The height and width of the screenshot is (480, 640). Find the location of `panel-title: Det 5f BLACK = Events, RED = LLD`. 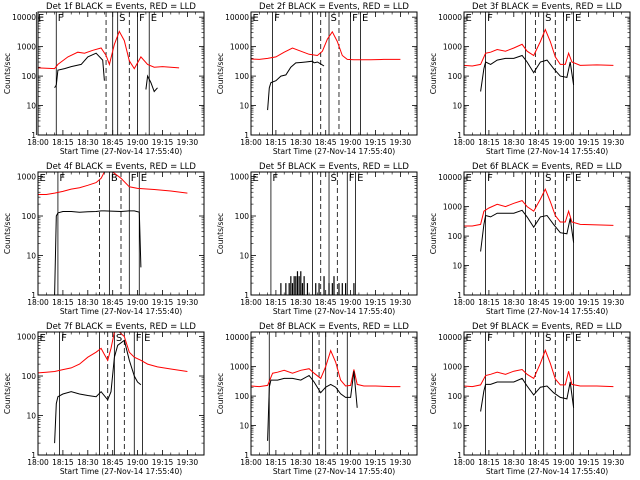

panel-title: Det 5f BLACK = Events, RED = LLD is located at coordinates (334, 167).